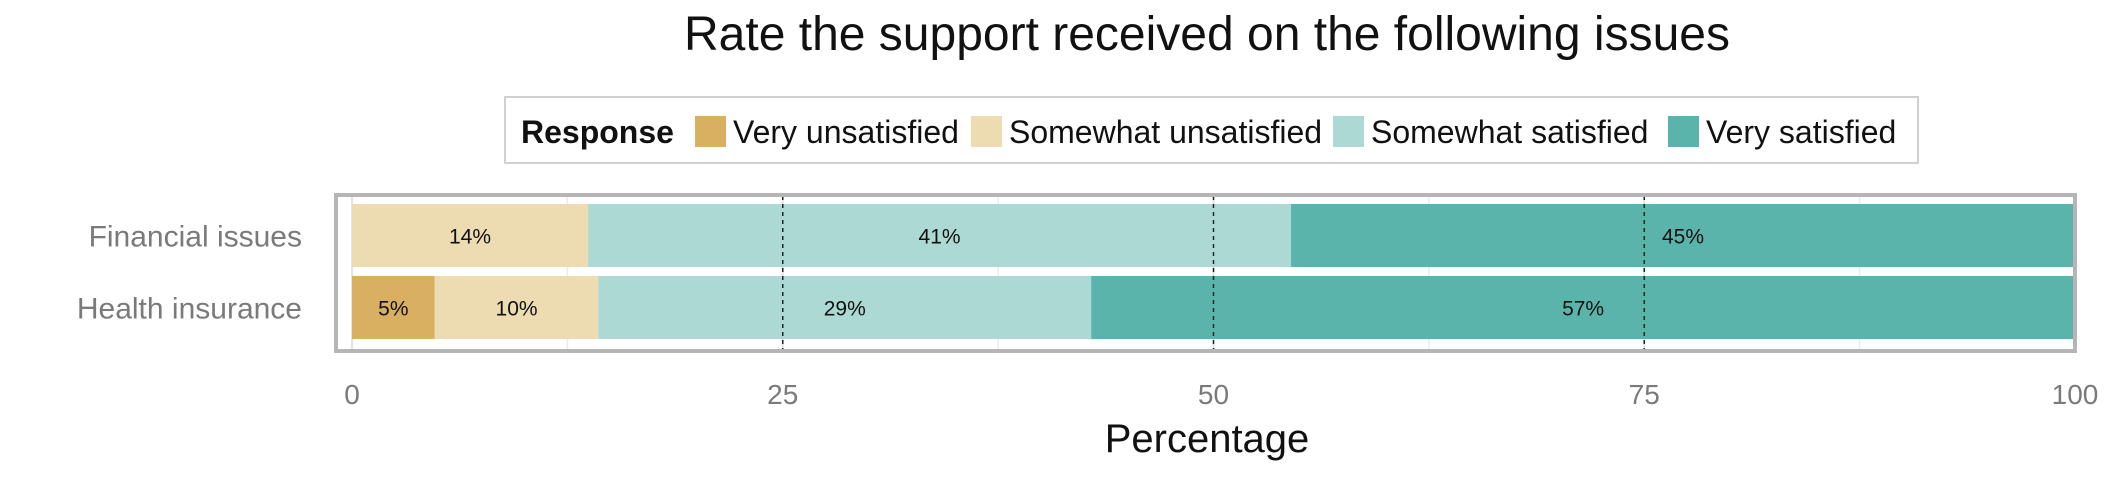 The width and height of the screenshot is (2125, 484). What do you see at coordinates (1165, 132) in the screenshot?
I see `legend-label: Somewhat unsatisfied` at bounding box center [1165, 132].